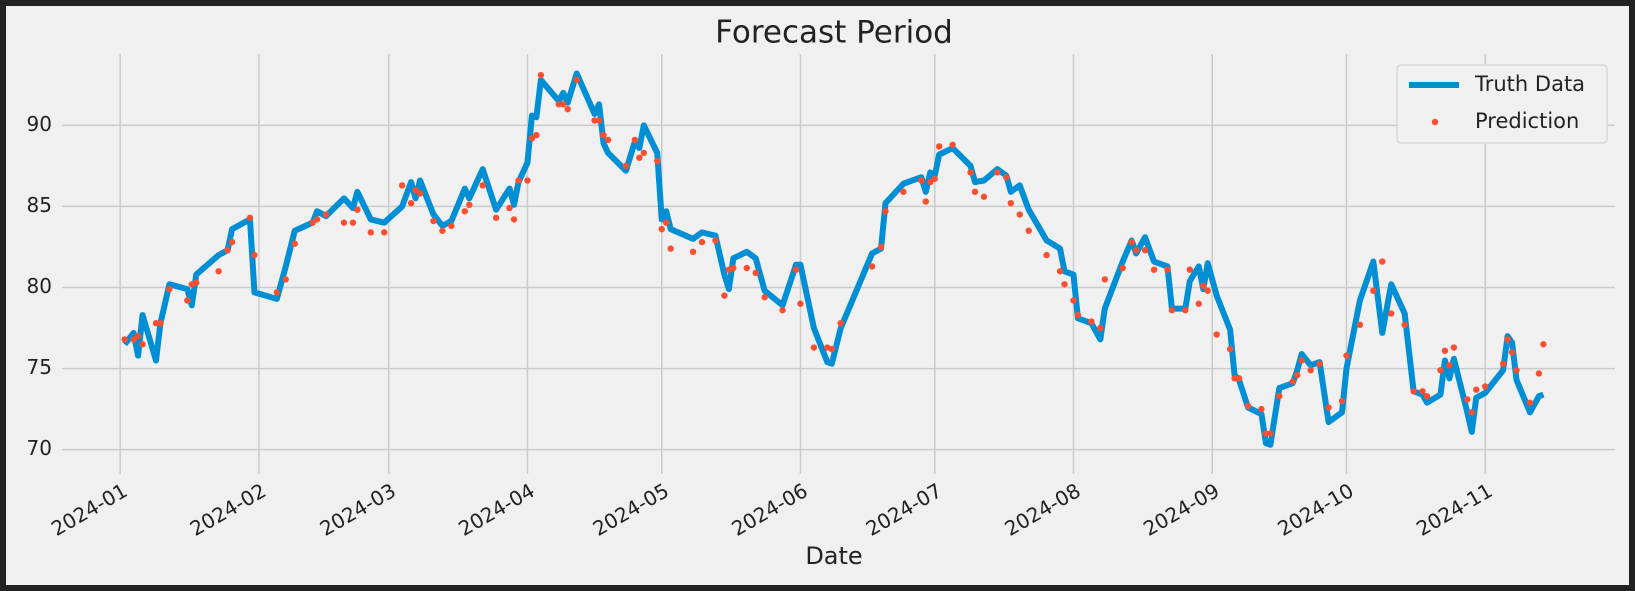 Image resolution: width=1635 pixels, height=591 pixels. What do you see at coordinates (39, 448) in the screenshot?
I see `y-tick-label: 70` at bounding box center [39, 448].